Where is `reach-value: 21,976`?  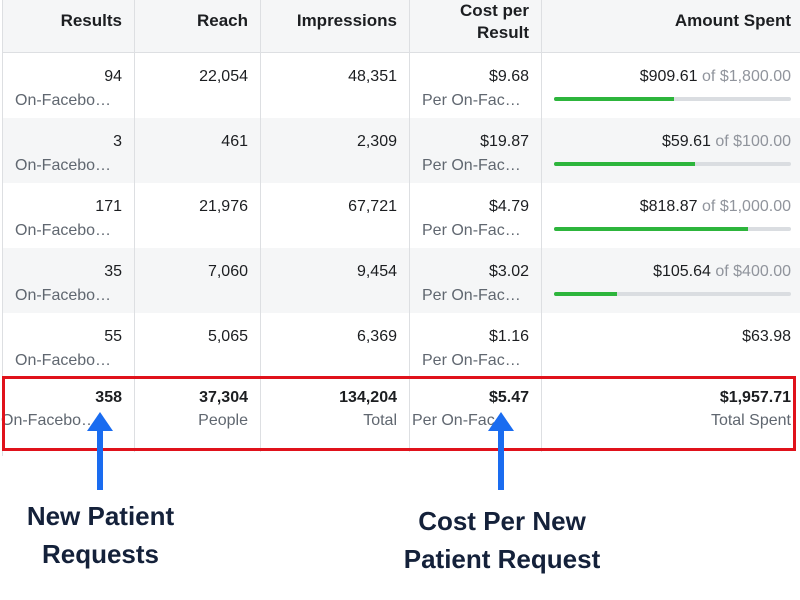
reach-value: 21,976 is located at coordinates (223, 206).